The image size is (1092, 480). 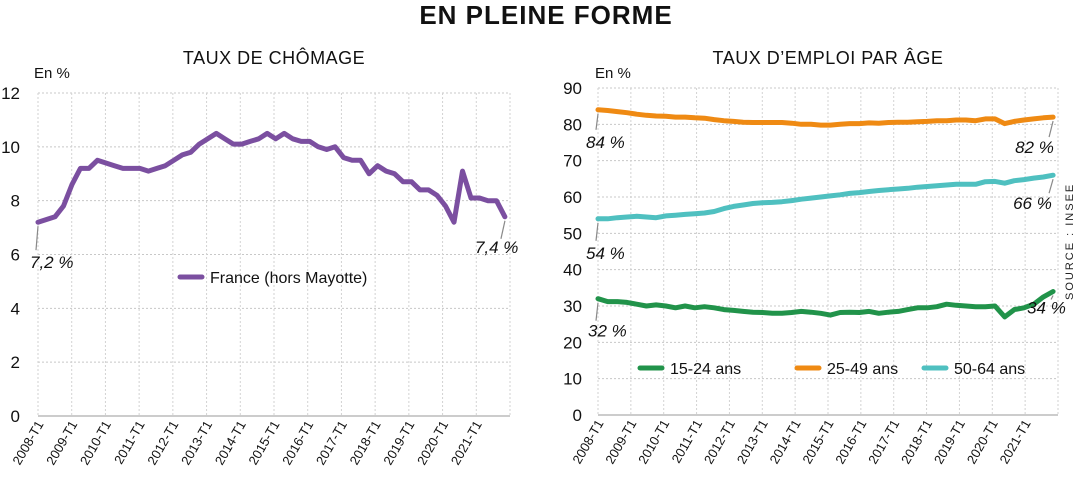 What do you see at coordinates (288, 278) in the screenshot?
I see `legend-label: France (hors Mayotte)` at bounding box center [288, 278].